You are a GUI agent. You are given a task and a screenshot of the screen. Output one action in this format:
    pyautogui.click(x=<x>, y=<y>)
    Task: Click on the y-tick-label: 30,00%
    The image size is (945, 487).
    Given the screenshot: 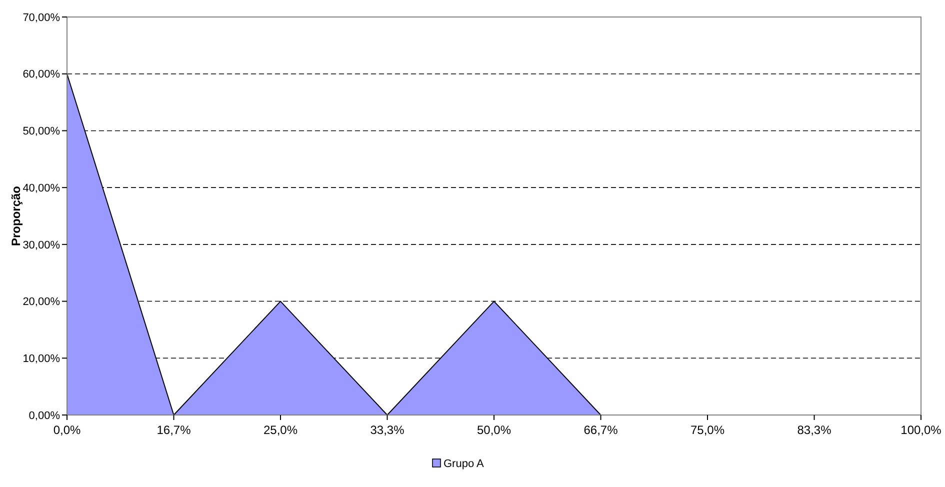 What is the action you would take?
    pyautogui.click(x=41, y=245)
    